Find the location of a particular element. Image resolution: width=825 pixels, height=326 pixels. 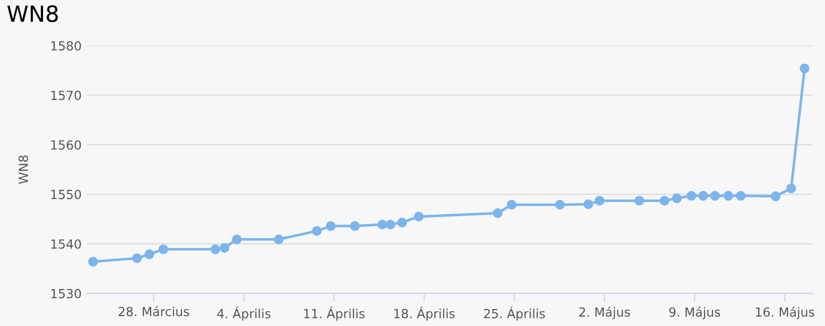

y-tick-label: 1580 is located at coordinates (66, 46).